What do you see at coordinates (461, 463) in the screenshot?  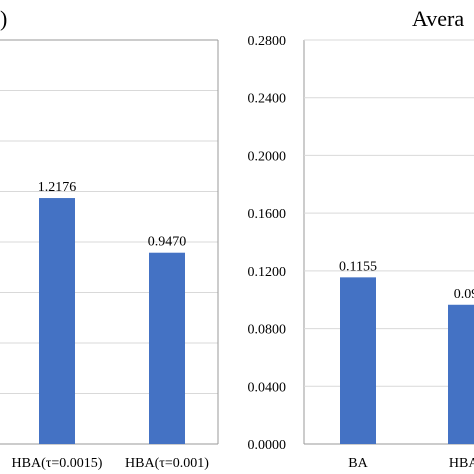 I see `right-category-label: HBA(` at bounding box center [461, 463].